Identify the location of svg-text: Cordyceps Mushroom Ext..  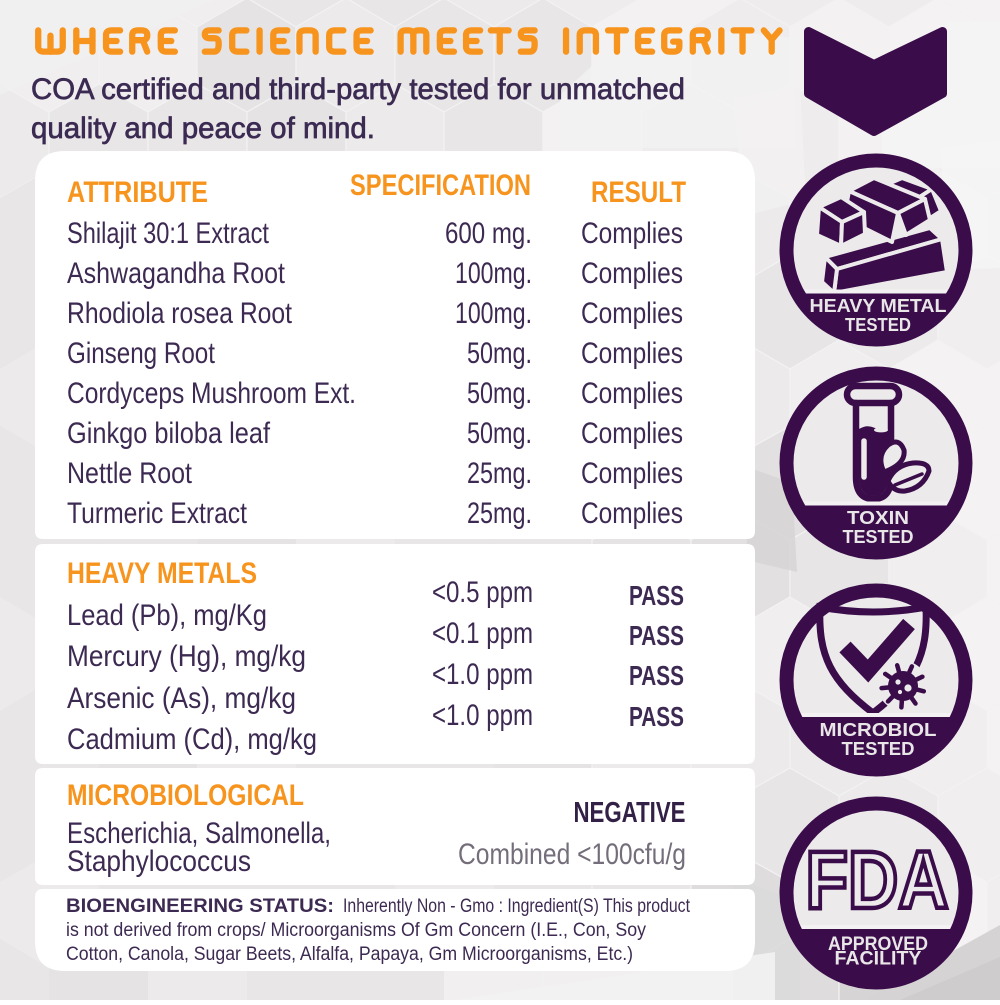
(211, 393).